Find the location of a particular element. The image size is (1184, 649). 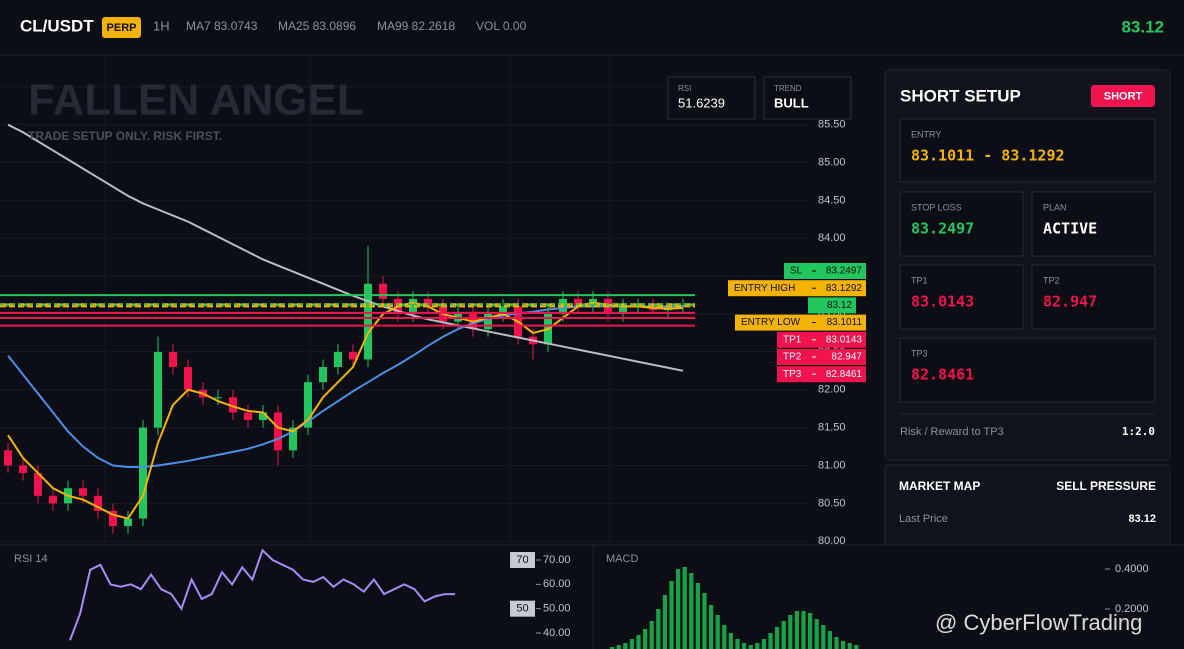

y-tick-label: 82.00 is located at coordinates (832, 390).